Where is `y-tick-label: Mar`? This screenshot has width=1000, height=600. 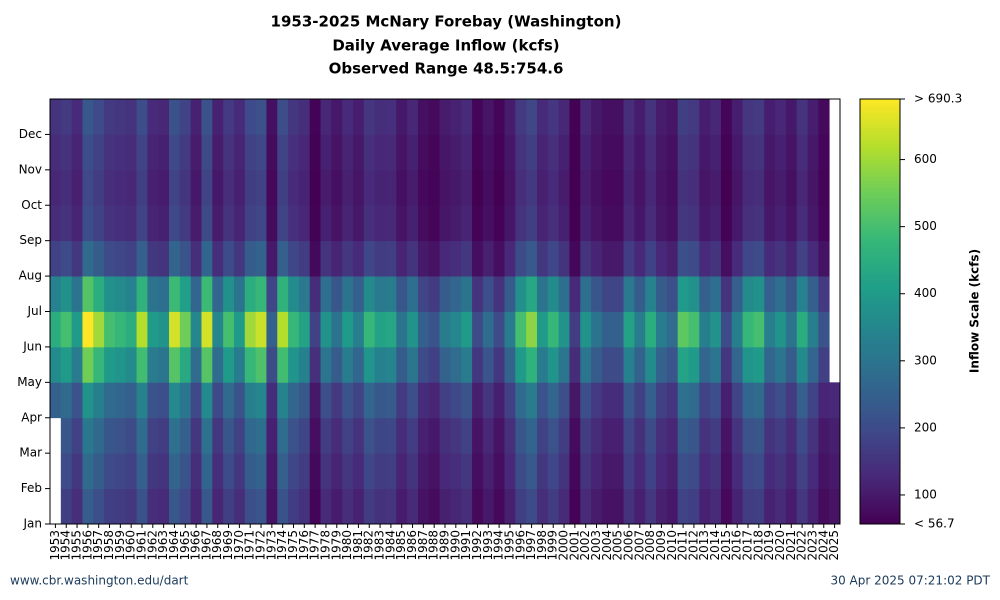
y-tick-label: Mar is located at coordinates (30, 453).